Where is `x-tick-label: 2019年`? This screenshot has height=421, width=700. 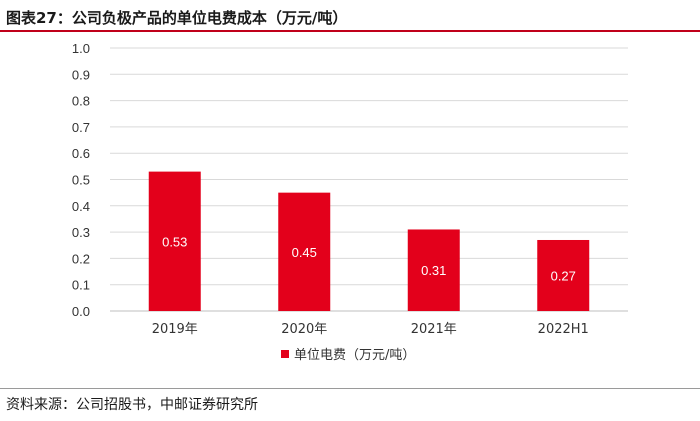 x-tick-label: 2019年 is located at coordinates (175, 329).